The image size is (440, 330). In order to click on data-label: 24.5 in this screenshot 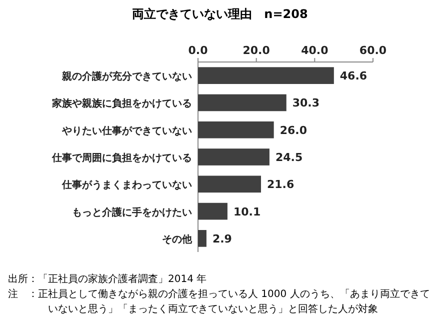, I will do `click(289, 157)`.